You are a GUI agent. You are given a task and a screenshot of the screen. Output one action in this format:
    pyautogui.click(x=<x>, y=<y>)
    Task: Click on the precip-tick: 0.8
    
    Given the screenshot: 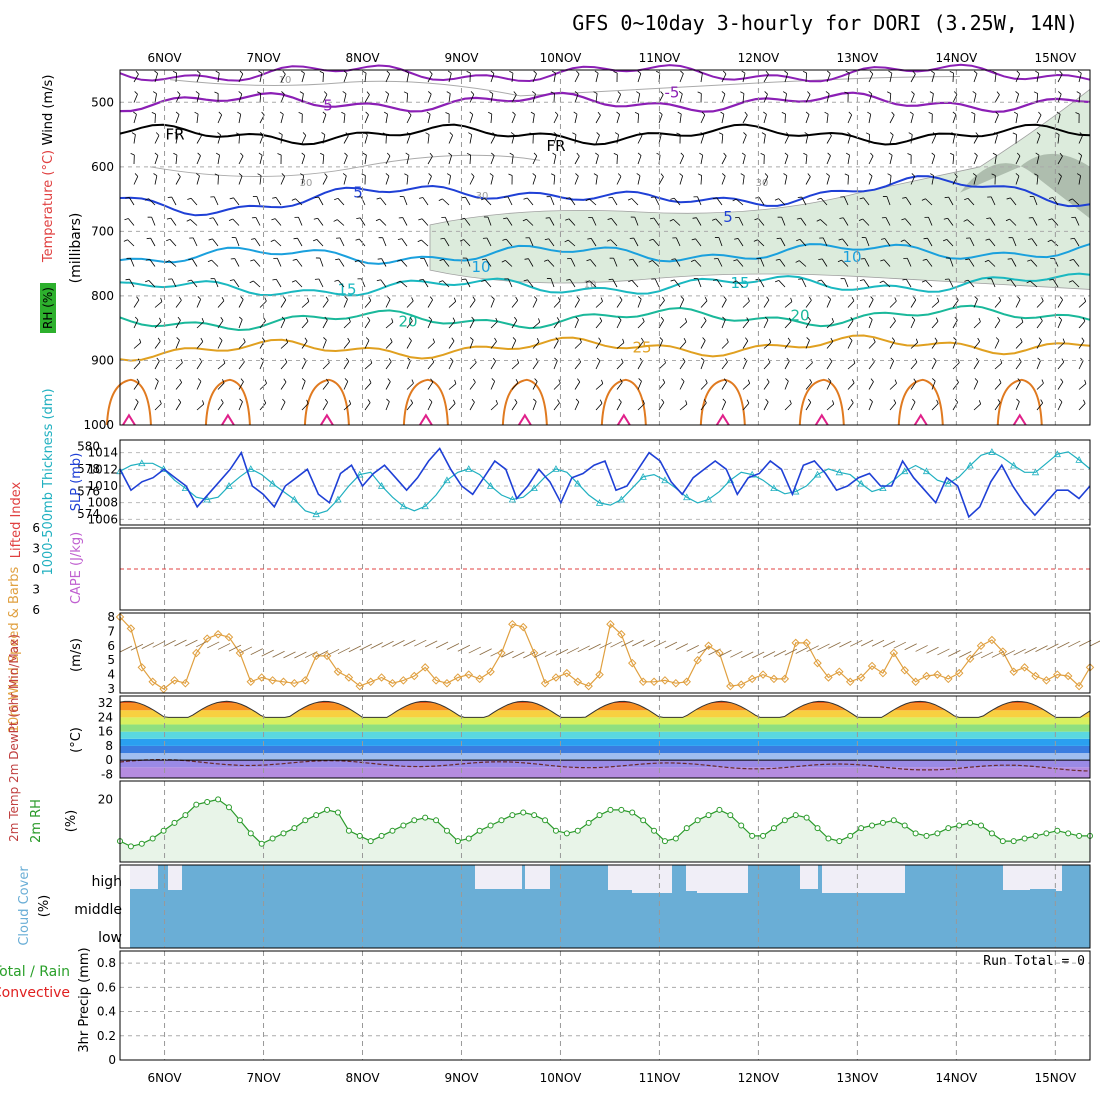 What is the action you would take?
    pyautogui.click(x=106, y=963)
    